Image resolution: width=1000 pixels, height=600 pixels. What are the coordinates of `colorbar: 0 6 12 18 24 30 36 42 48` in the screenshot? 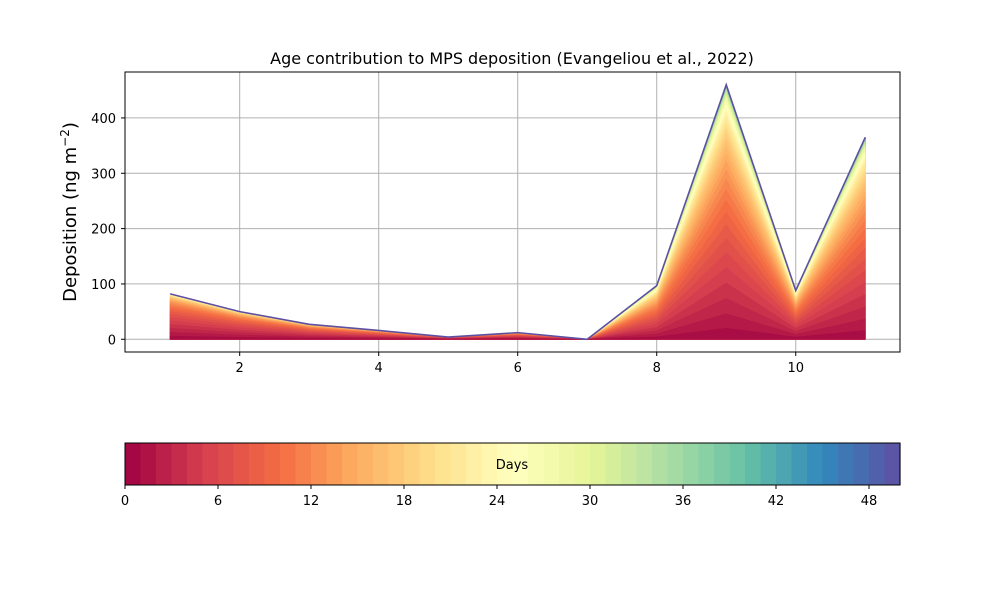 It's located at (511, 475).